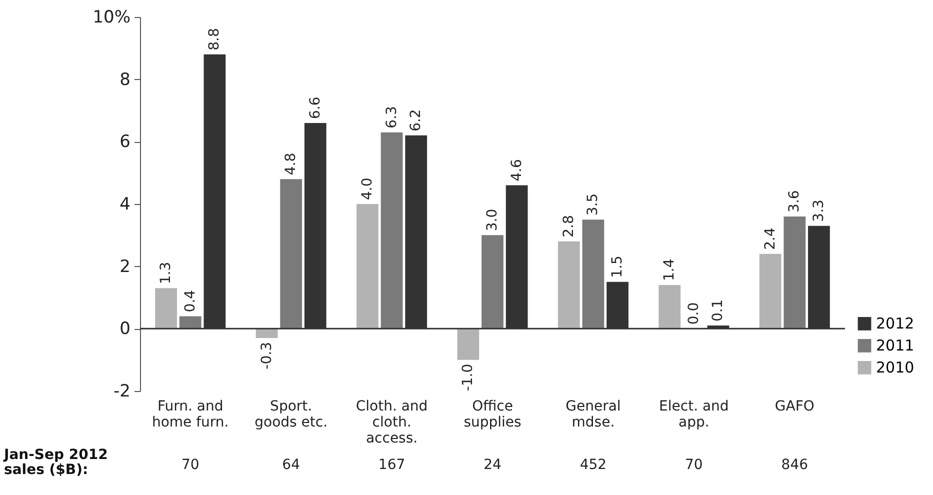 The width and height of the screenshot is (933, 495). Describe the element at coordinates (392, 465) in the screenshot. I see `text: 167` at that location.